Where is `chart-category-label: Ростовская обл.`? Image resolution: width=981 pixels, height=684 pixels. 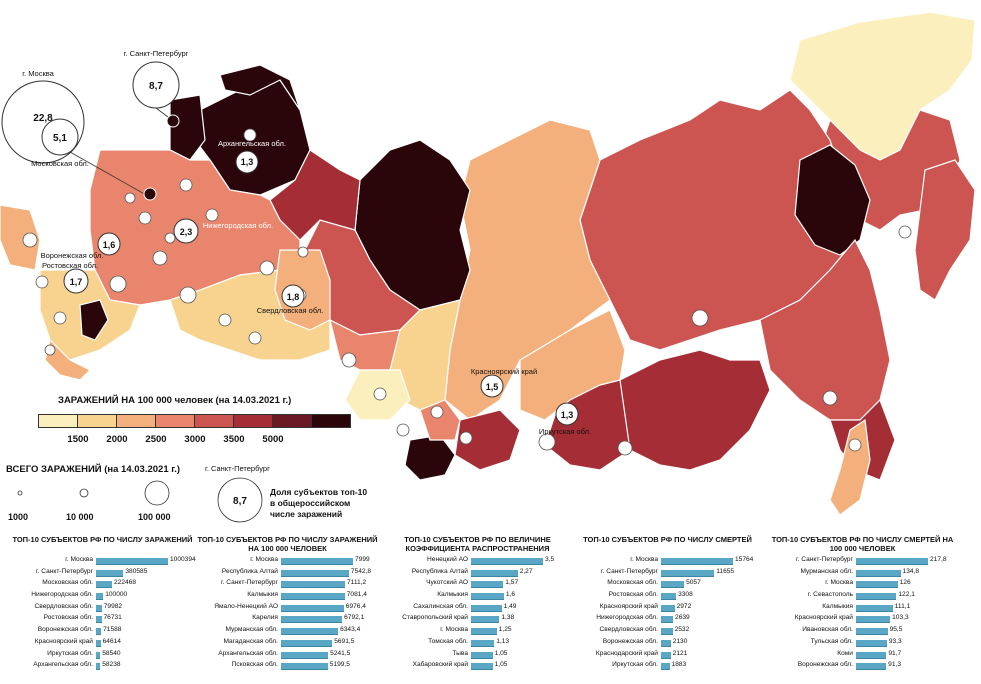 chart-category-label: Ростовская обл. is located at coordinates (68, 618).